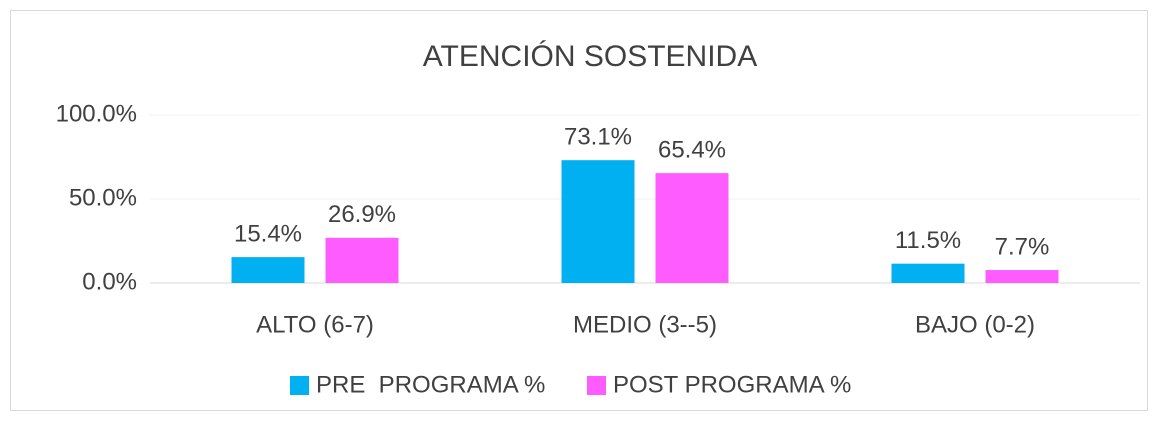 The width and height of the screenshot is (1158, 421). What do you see at coordinates (598, 137) in the screenshot?
I see `value-label: 73.1%` at bounding box center [598, 137].